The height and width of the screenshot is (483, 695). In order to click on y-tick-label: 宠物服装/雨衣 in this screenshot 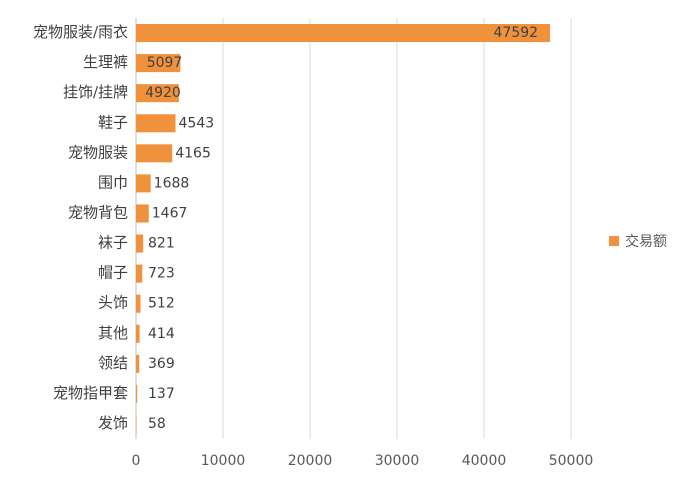, I will do `click(80, 32)`.